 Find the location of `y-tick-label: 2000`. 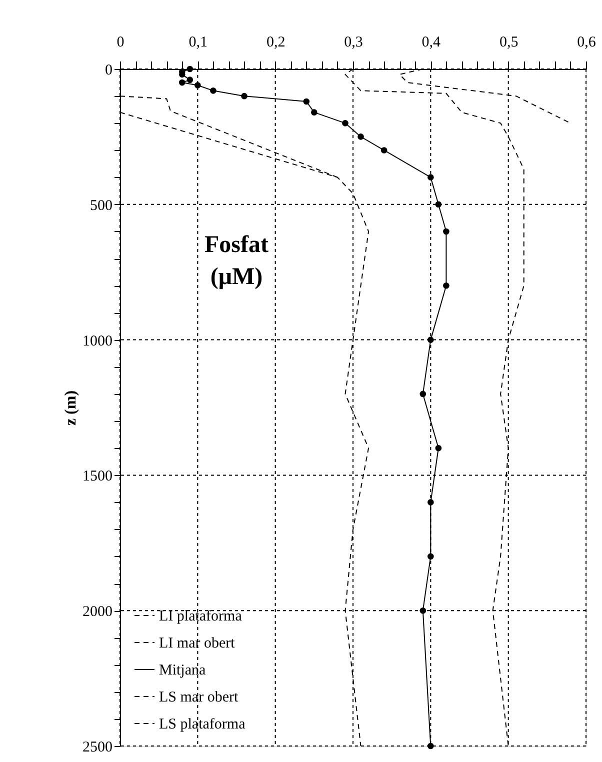

y-tick-label: 2000 is located at coordinates (97, 612).